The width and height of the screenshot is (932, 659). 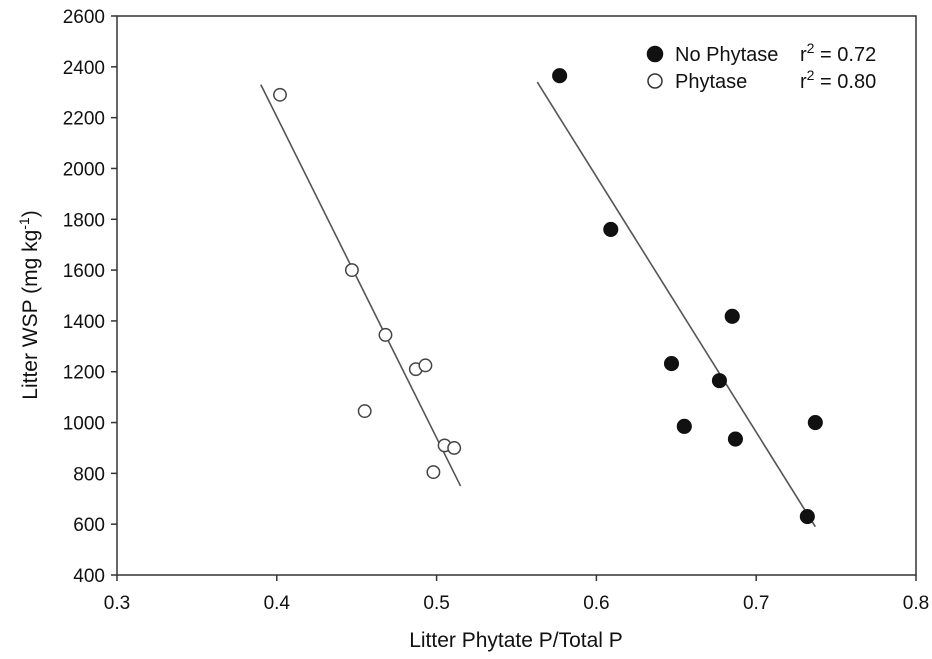 I want to click on y-axis-label-end: ), so click(x=30, y=213).